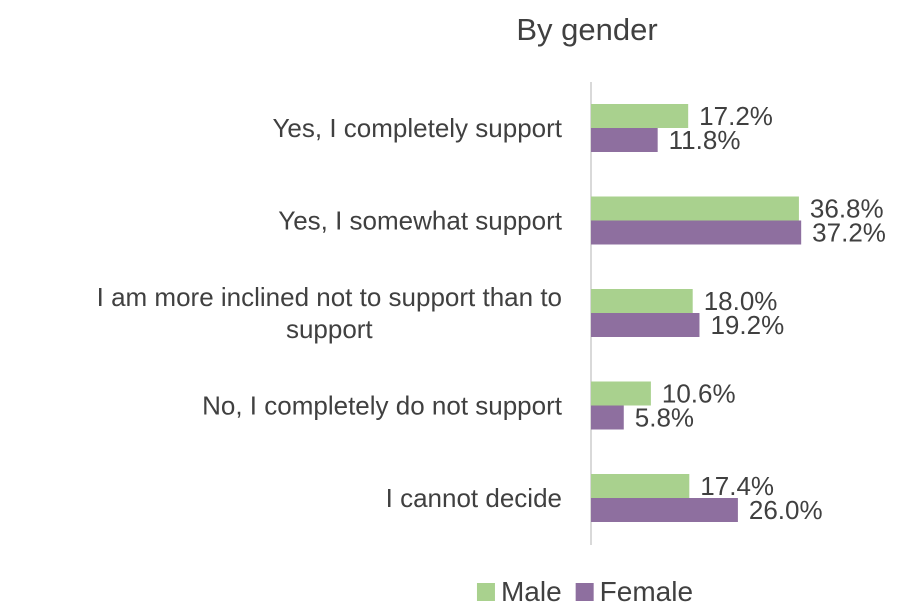 The width and height of the screenshot is (900, 614). I want to click on legend: Male Female, so click(584, 591).